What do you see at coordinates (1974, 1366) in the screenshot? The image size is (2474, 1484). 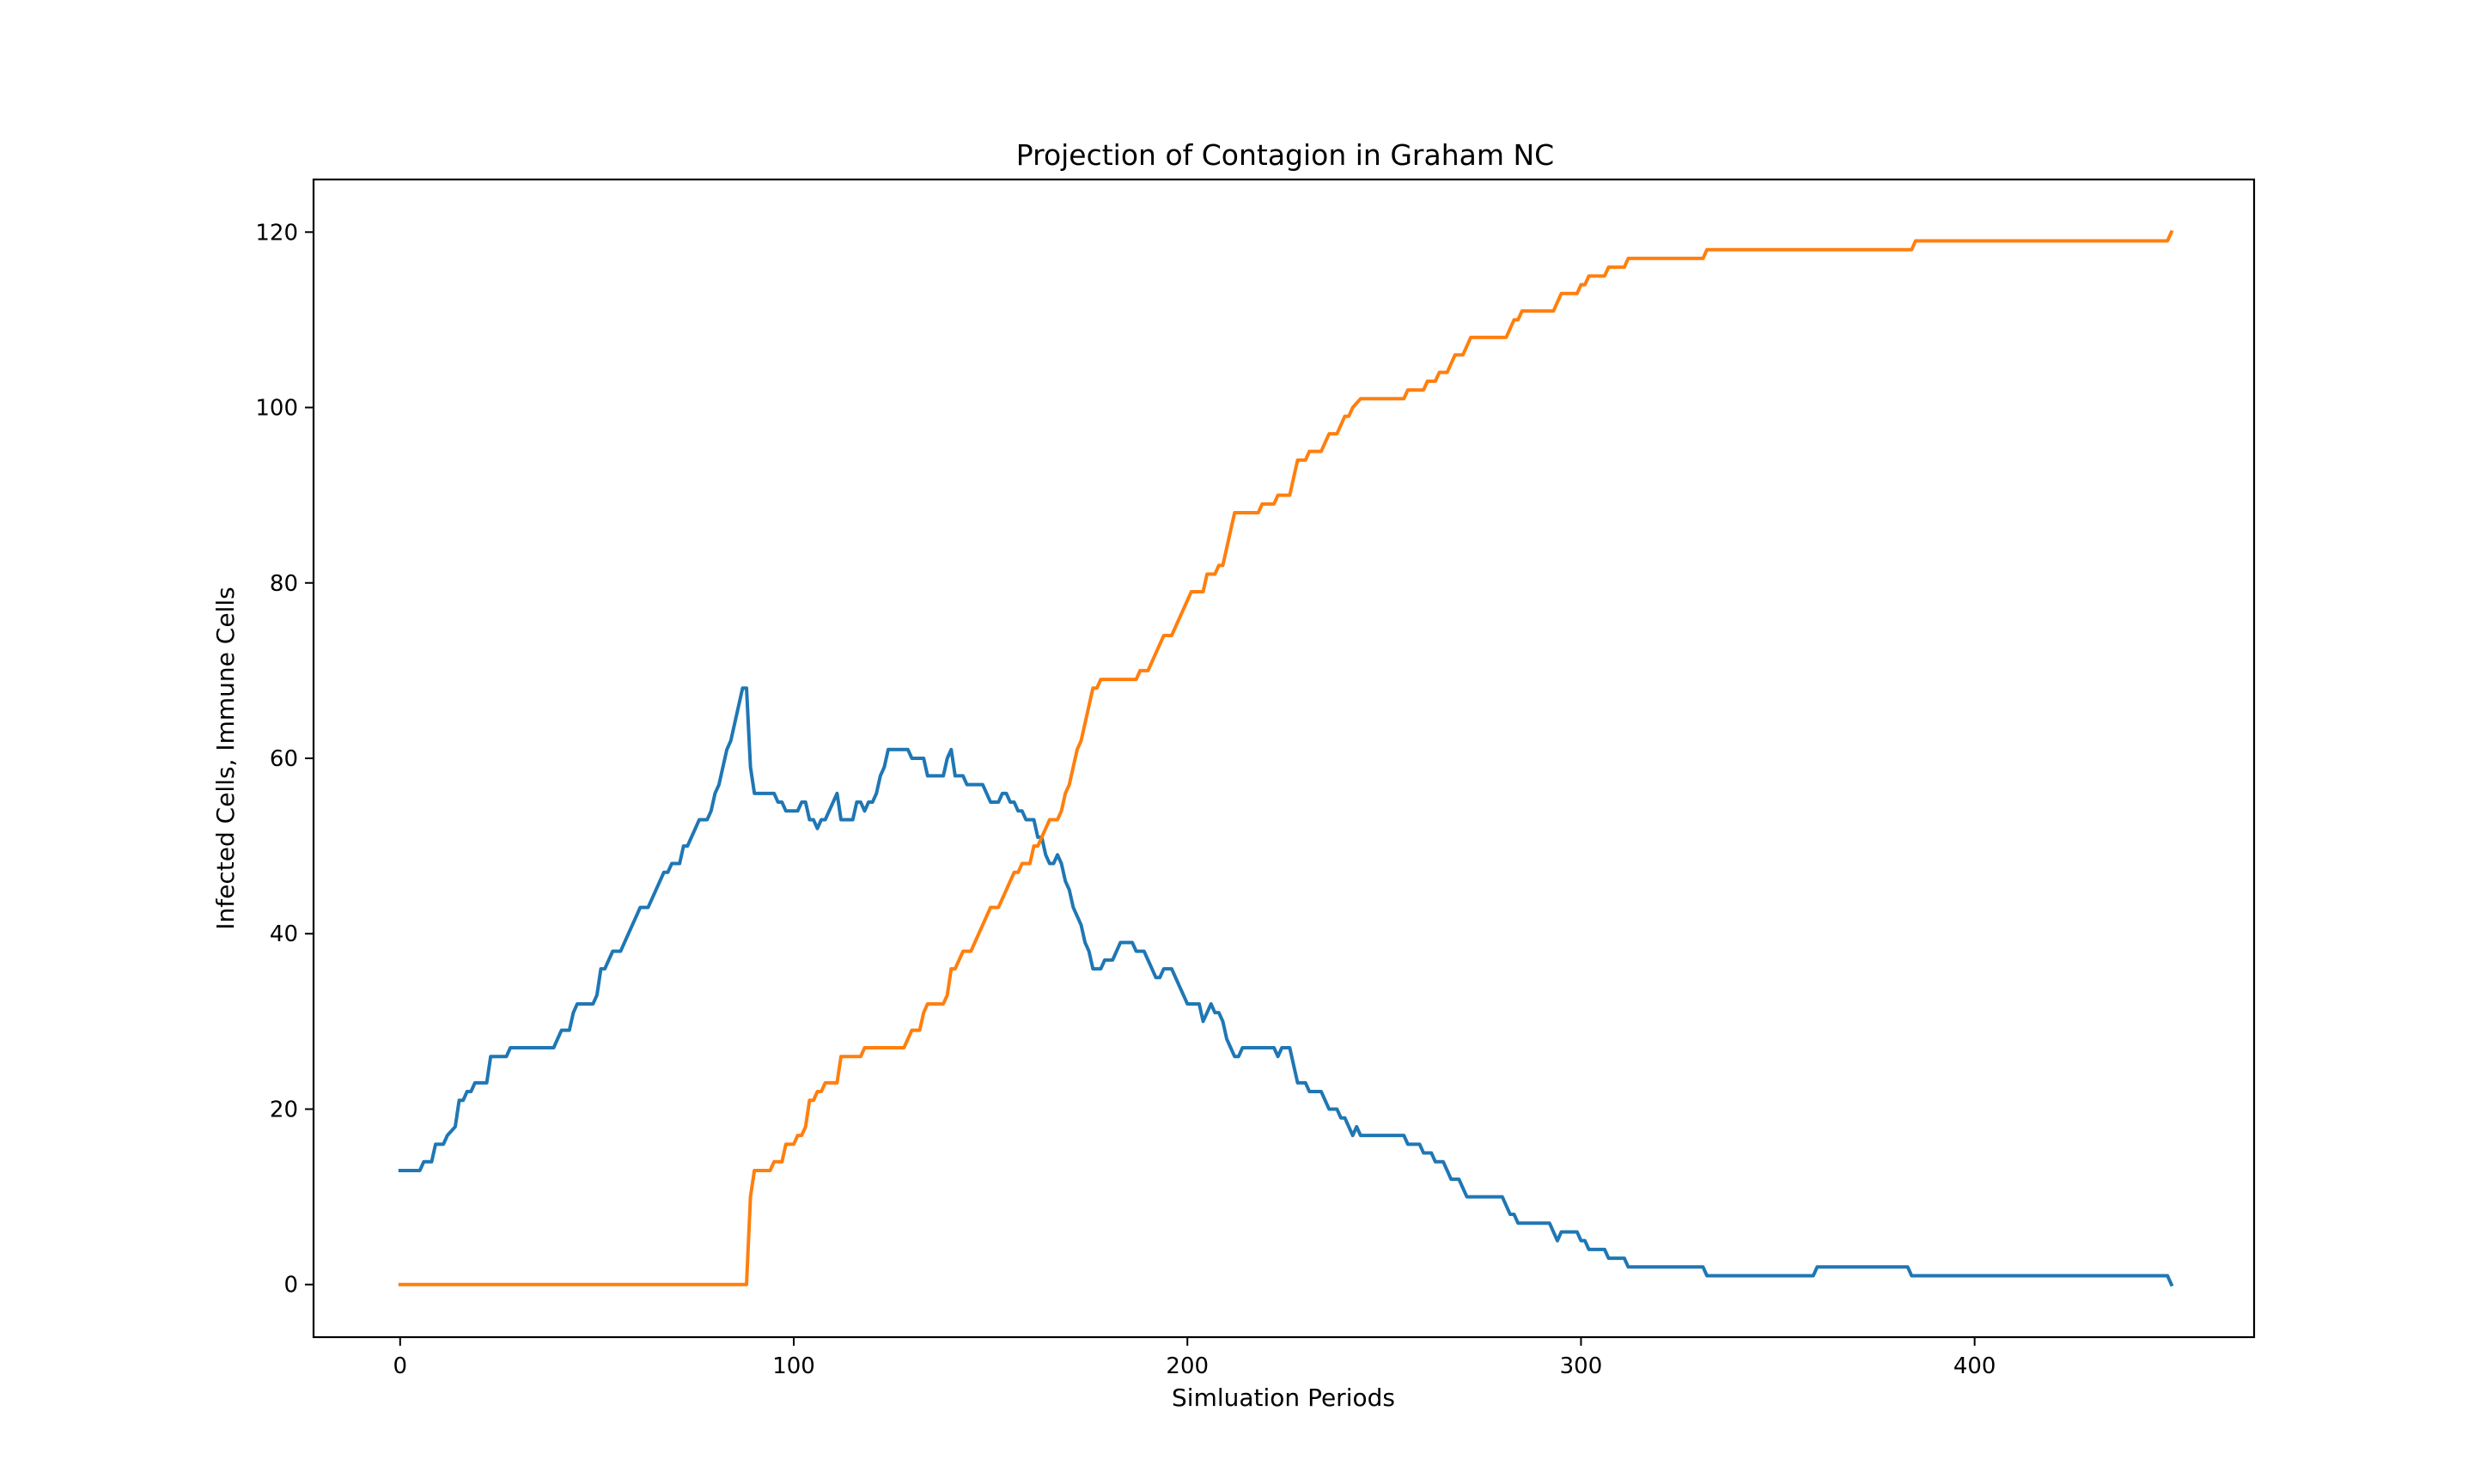 I see `x-tick-label: 400` at bounding box center [1974, 1366].